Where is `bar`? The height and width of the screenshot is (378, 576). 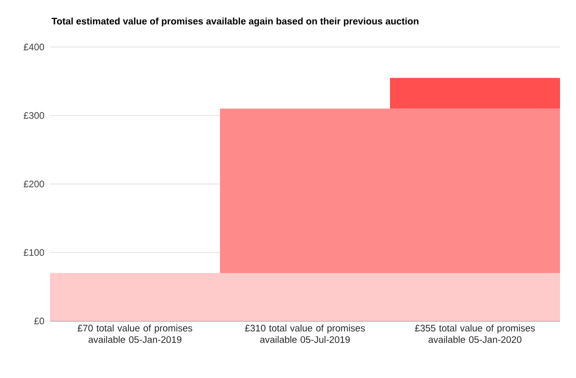
bar is located at coordinates (475, 93).